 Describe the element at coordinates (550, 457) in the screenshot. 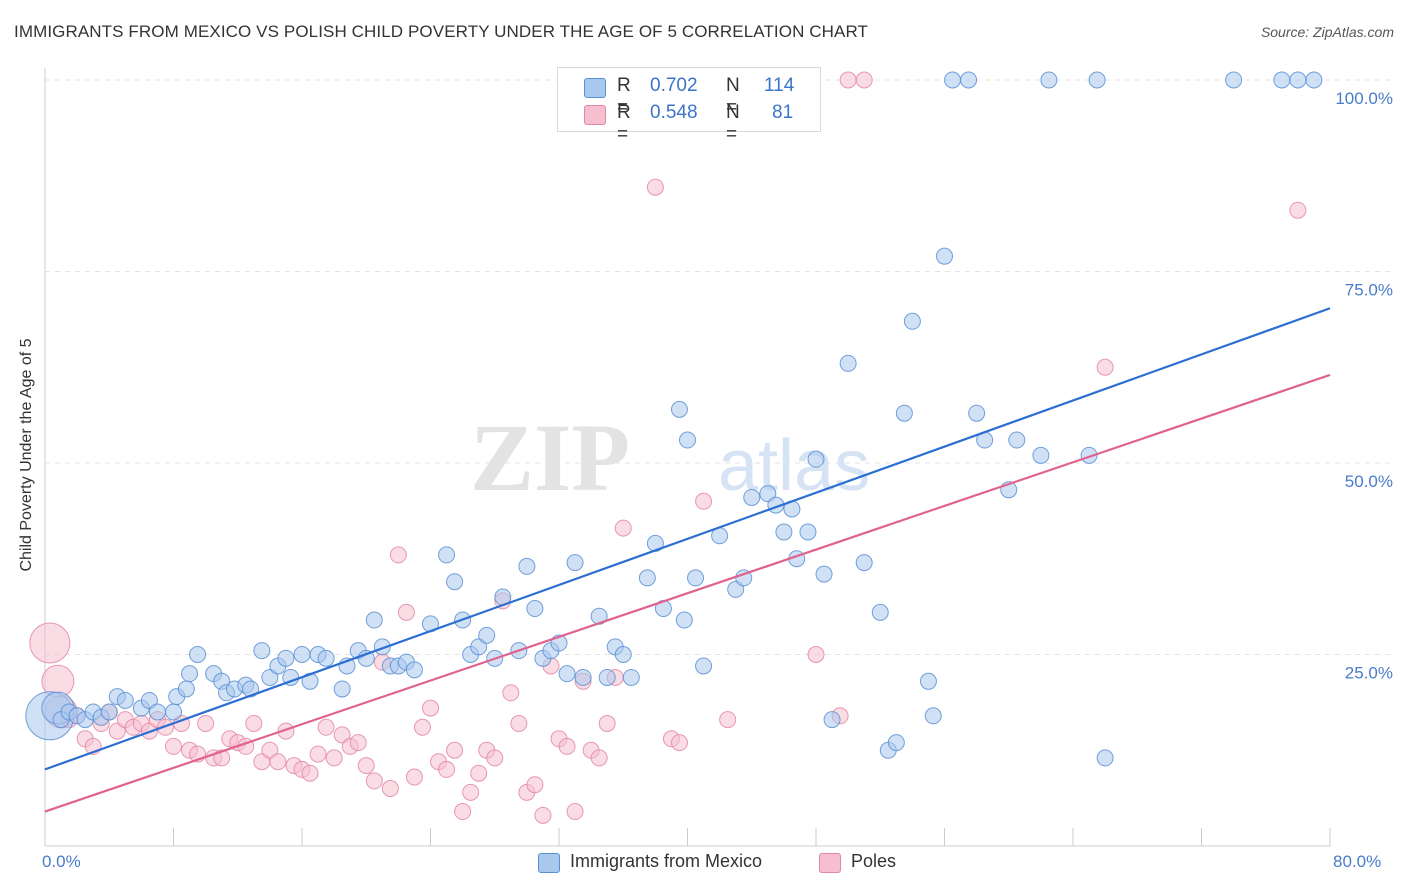

I see `watermark-zip: ZIP` at that location.